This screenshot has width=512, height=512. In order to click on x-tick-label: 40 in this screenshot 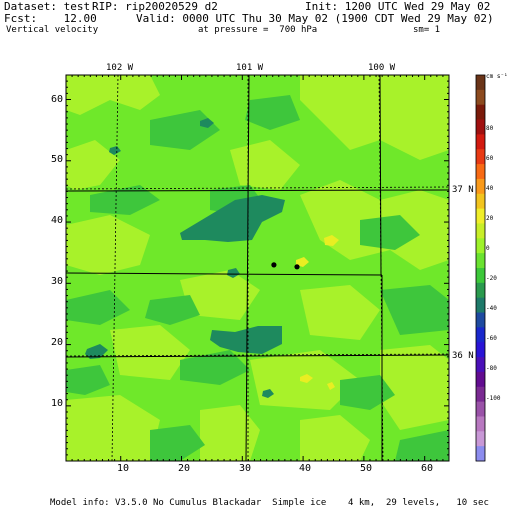, I will do `click(305, 468)`.